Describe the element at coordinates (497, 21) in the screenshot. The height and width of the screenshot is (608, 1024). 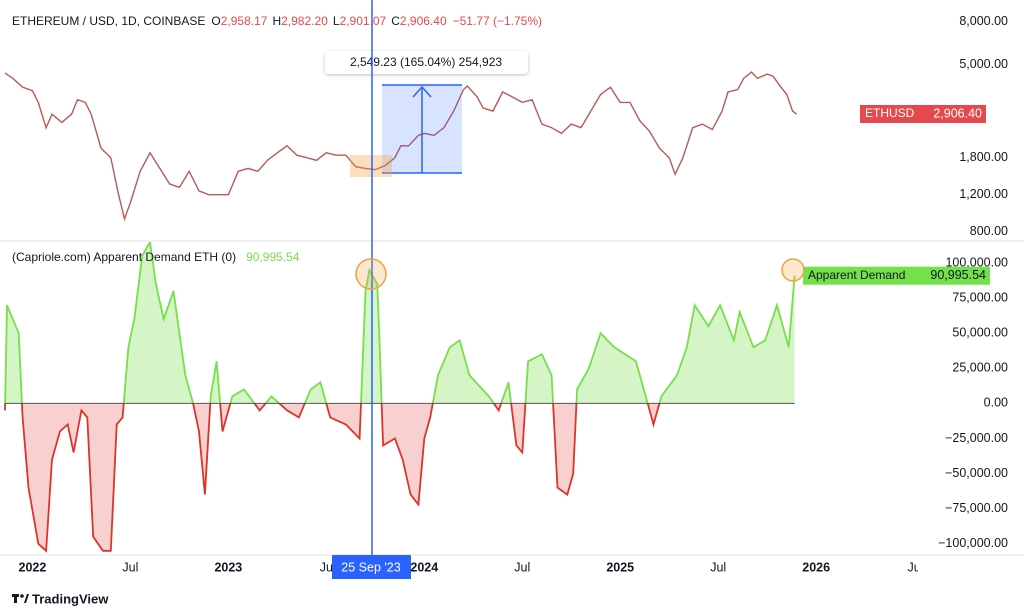
I see `header-text: −51.77 (−1.75%)` at that location.